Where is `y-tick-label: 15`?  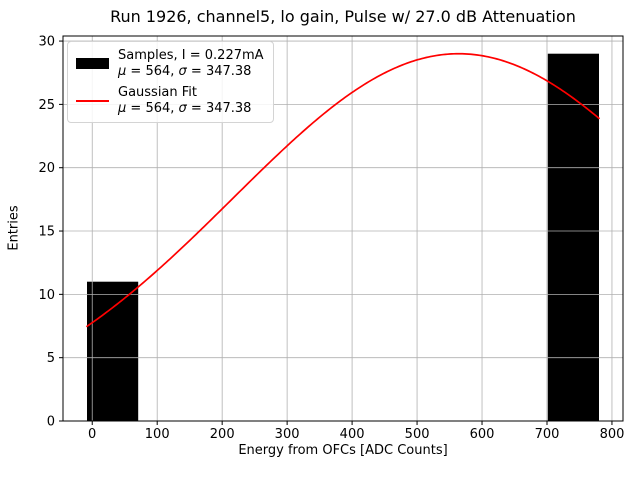
y-tick-label: 15 is located at coordinates (46, 232).